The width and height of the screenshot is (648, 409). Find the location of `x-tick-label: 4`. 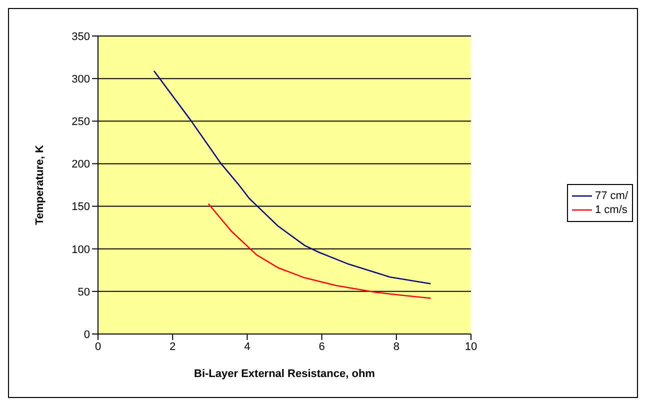

x-tick-label: 4 is located at coordinates (247, 346).